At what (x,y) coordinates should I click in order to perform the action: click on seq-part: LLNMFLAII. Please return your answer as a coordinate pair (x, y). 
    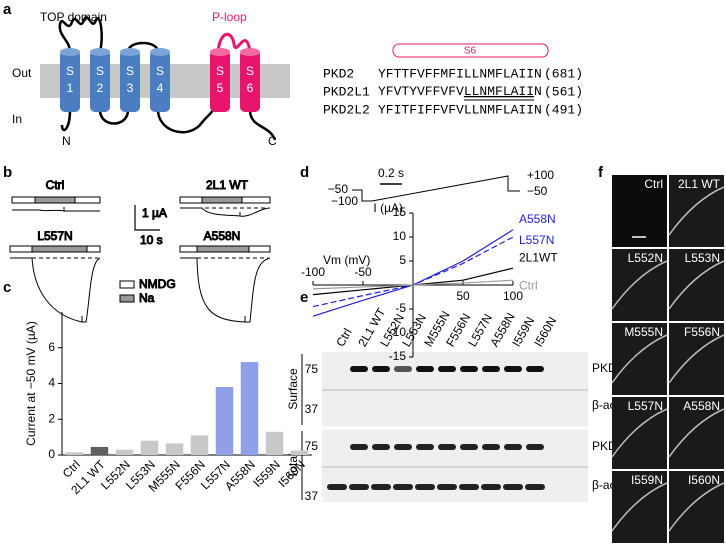
    Looking at the image, I should click on (499, 91).